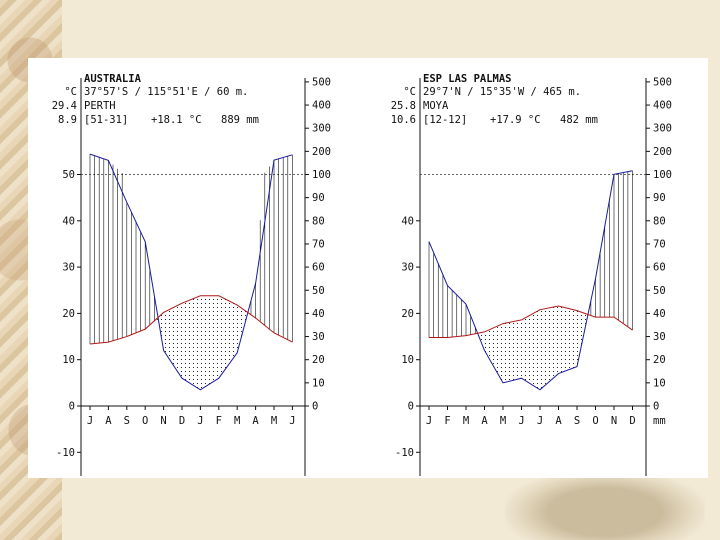 This screenshot has height=540, width=720. What do you see at coordinates (321, 129) in the screenshot?
I see `c1-right-tick-label: 300` at bounding box center [321, 129].